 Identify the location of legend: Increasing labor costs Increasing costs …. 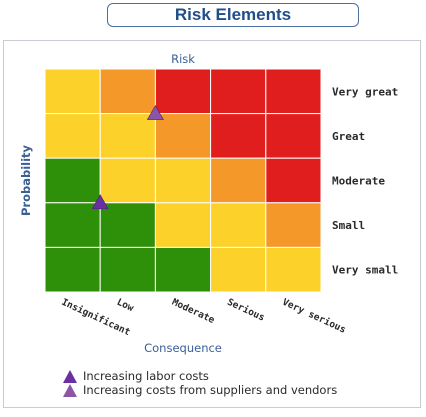
(200, 383).